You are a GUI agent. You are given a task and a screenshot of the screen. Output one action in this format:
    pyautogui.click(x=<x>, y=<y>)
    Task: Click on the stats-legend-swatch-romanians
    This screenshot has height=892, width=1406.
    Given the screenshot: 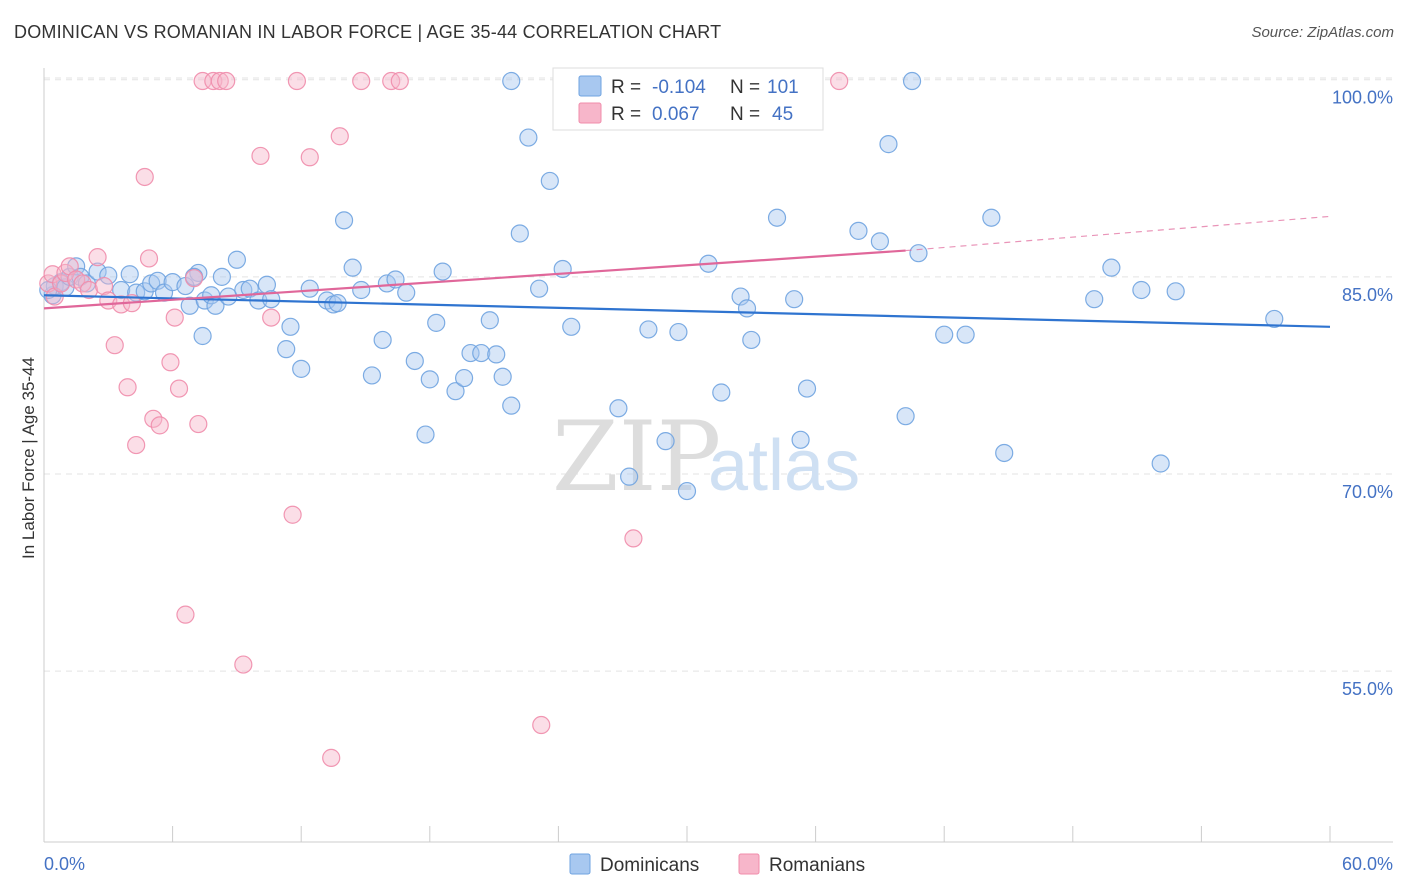 What is the action you would take?
    pyautogui.click(x=590, y=113)
    